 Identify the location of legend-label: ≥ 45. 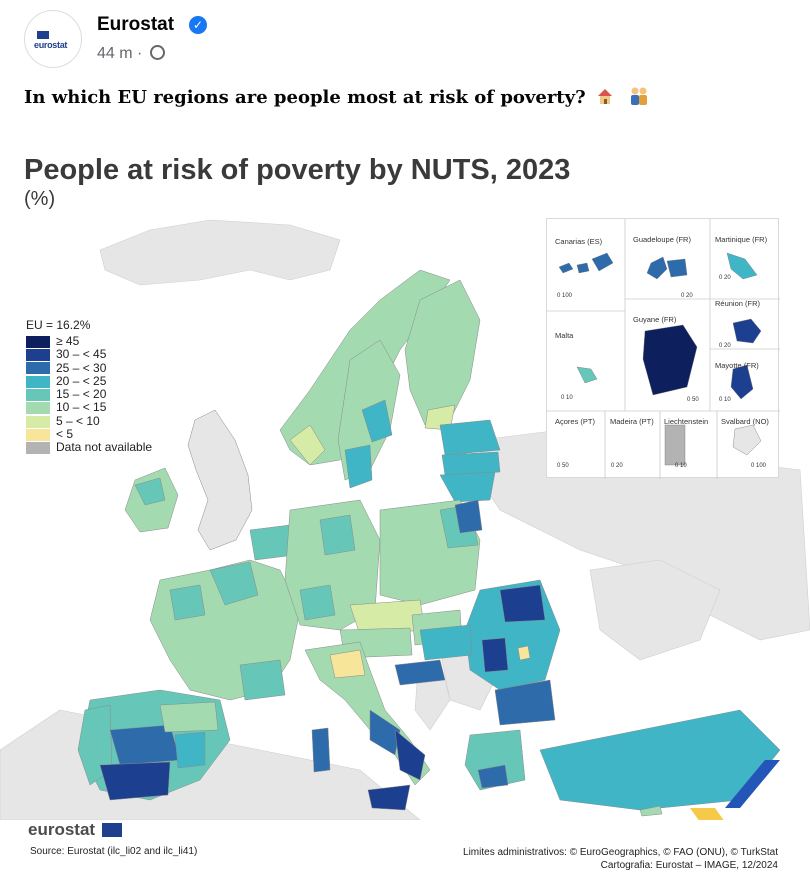
(68, 341).